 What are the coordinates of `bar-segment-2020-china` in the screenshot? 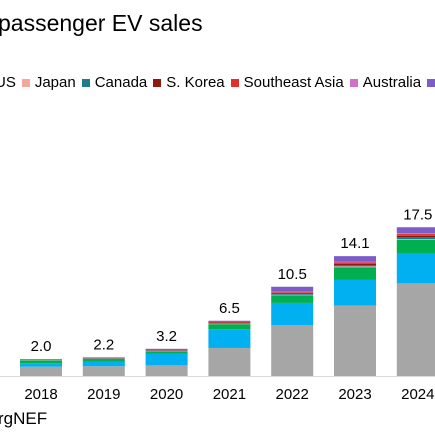 It's located at (166, 371).